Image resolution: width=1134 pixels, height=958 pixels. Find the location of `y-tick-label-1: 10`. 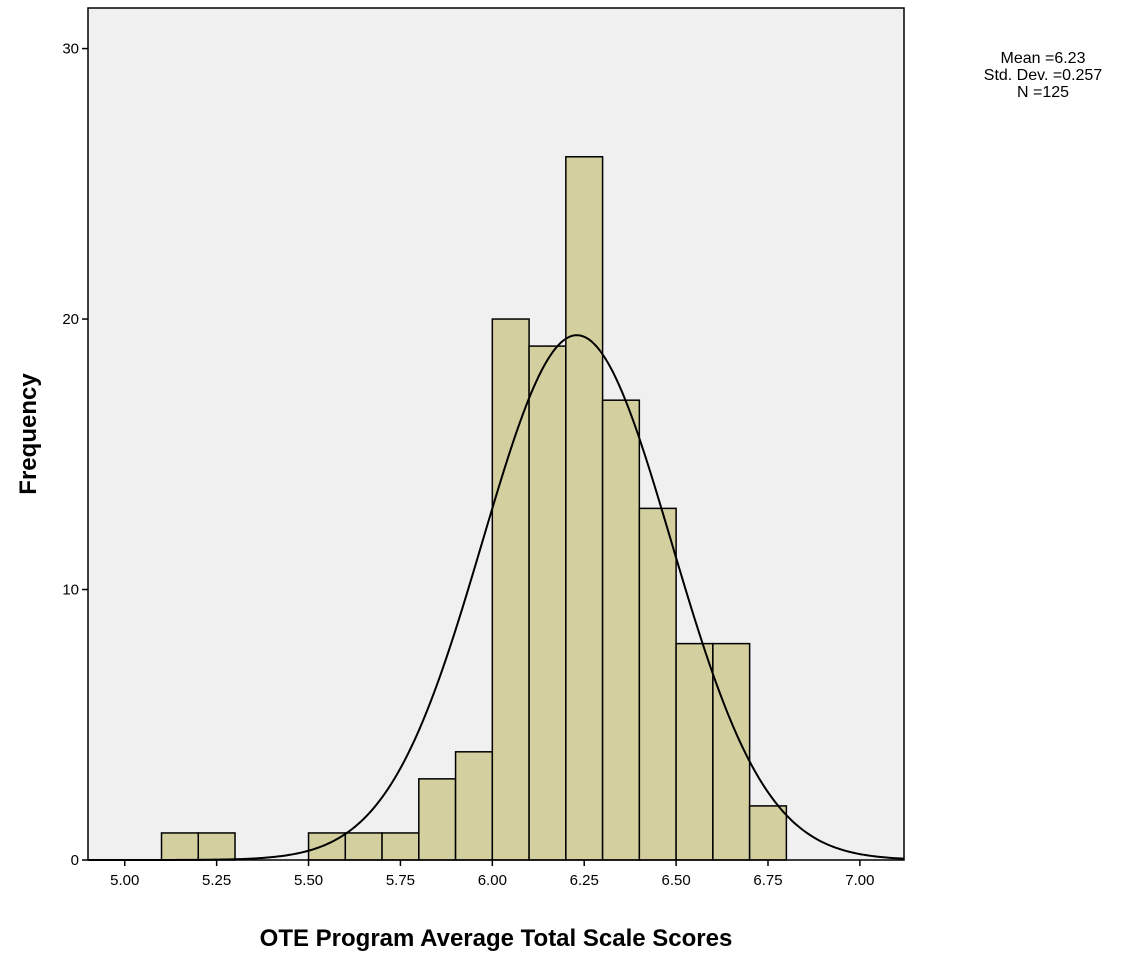

y-tick-label-1: 10 is located at coordinates (70, 590).